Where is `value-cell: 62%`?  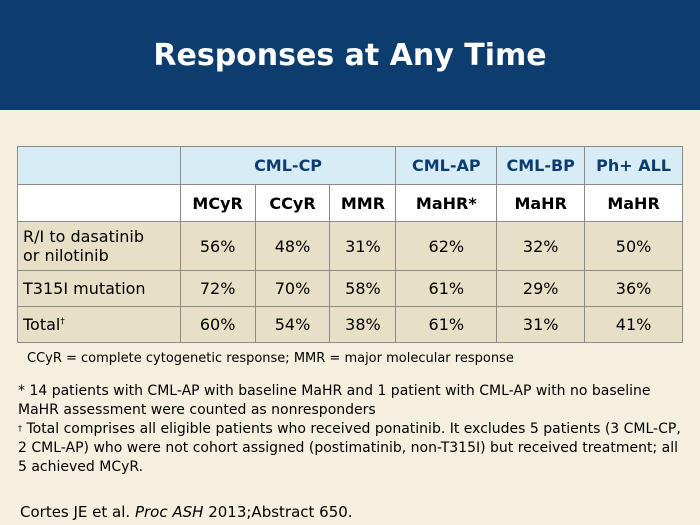 value-cell: 62% is located at coordinates (446, 246).